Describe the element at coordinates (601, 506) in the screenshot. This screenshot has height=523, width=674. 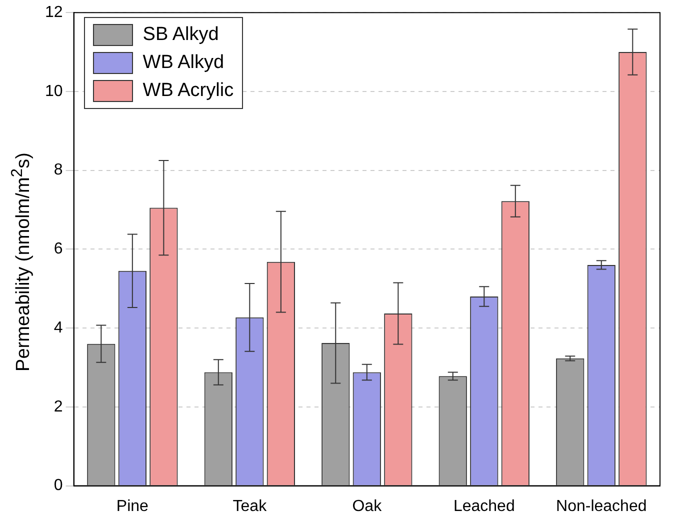
I see `x-tick-label: Non-leached` at that location.